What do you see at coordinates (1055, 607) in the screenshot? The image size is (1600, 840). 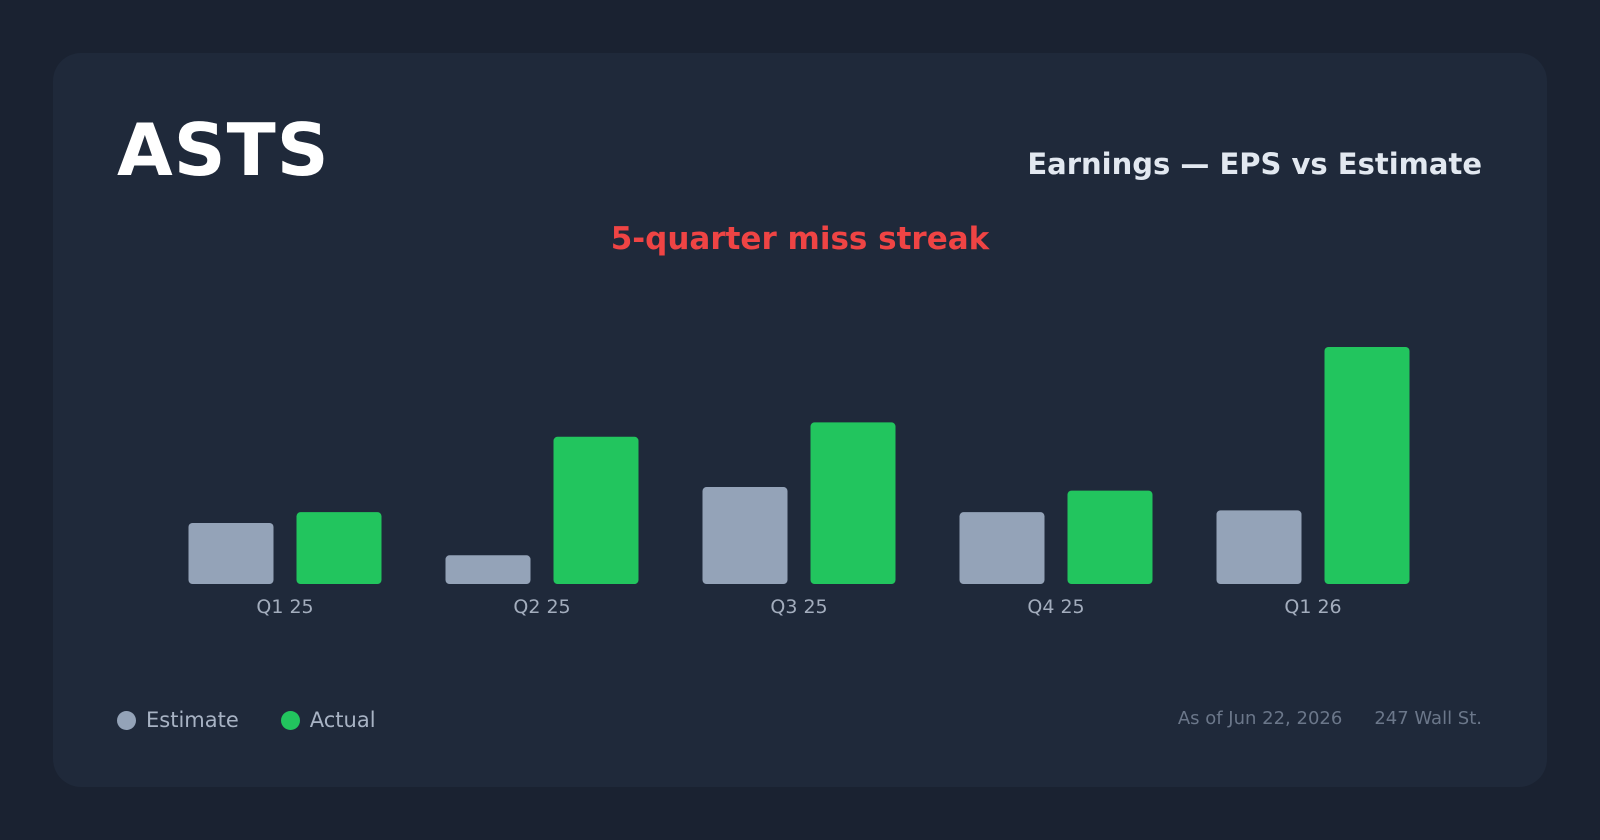 I see `x-tick-label: Q4 25` at bounding box center [1055, 607].